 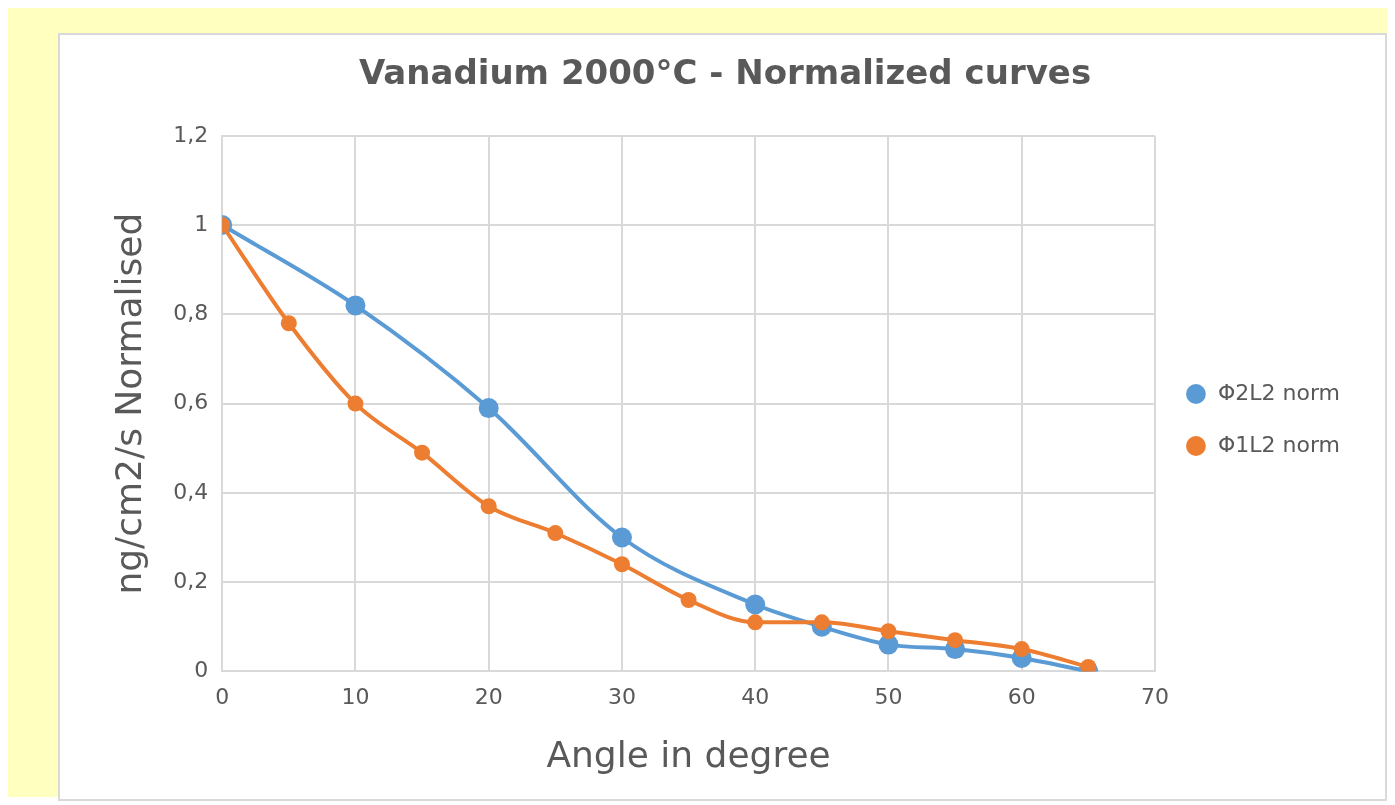 What do you see at coordinates (191, 580) in the screenshot?
I see `y-tick-label: 0,2` at bounding box center [191, 580].